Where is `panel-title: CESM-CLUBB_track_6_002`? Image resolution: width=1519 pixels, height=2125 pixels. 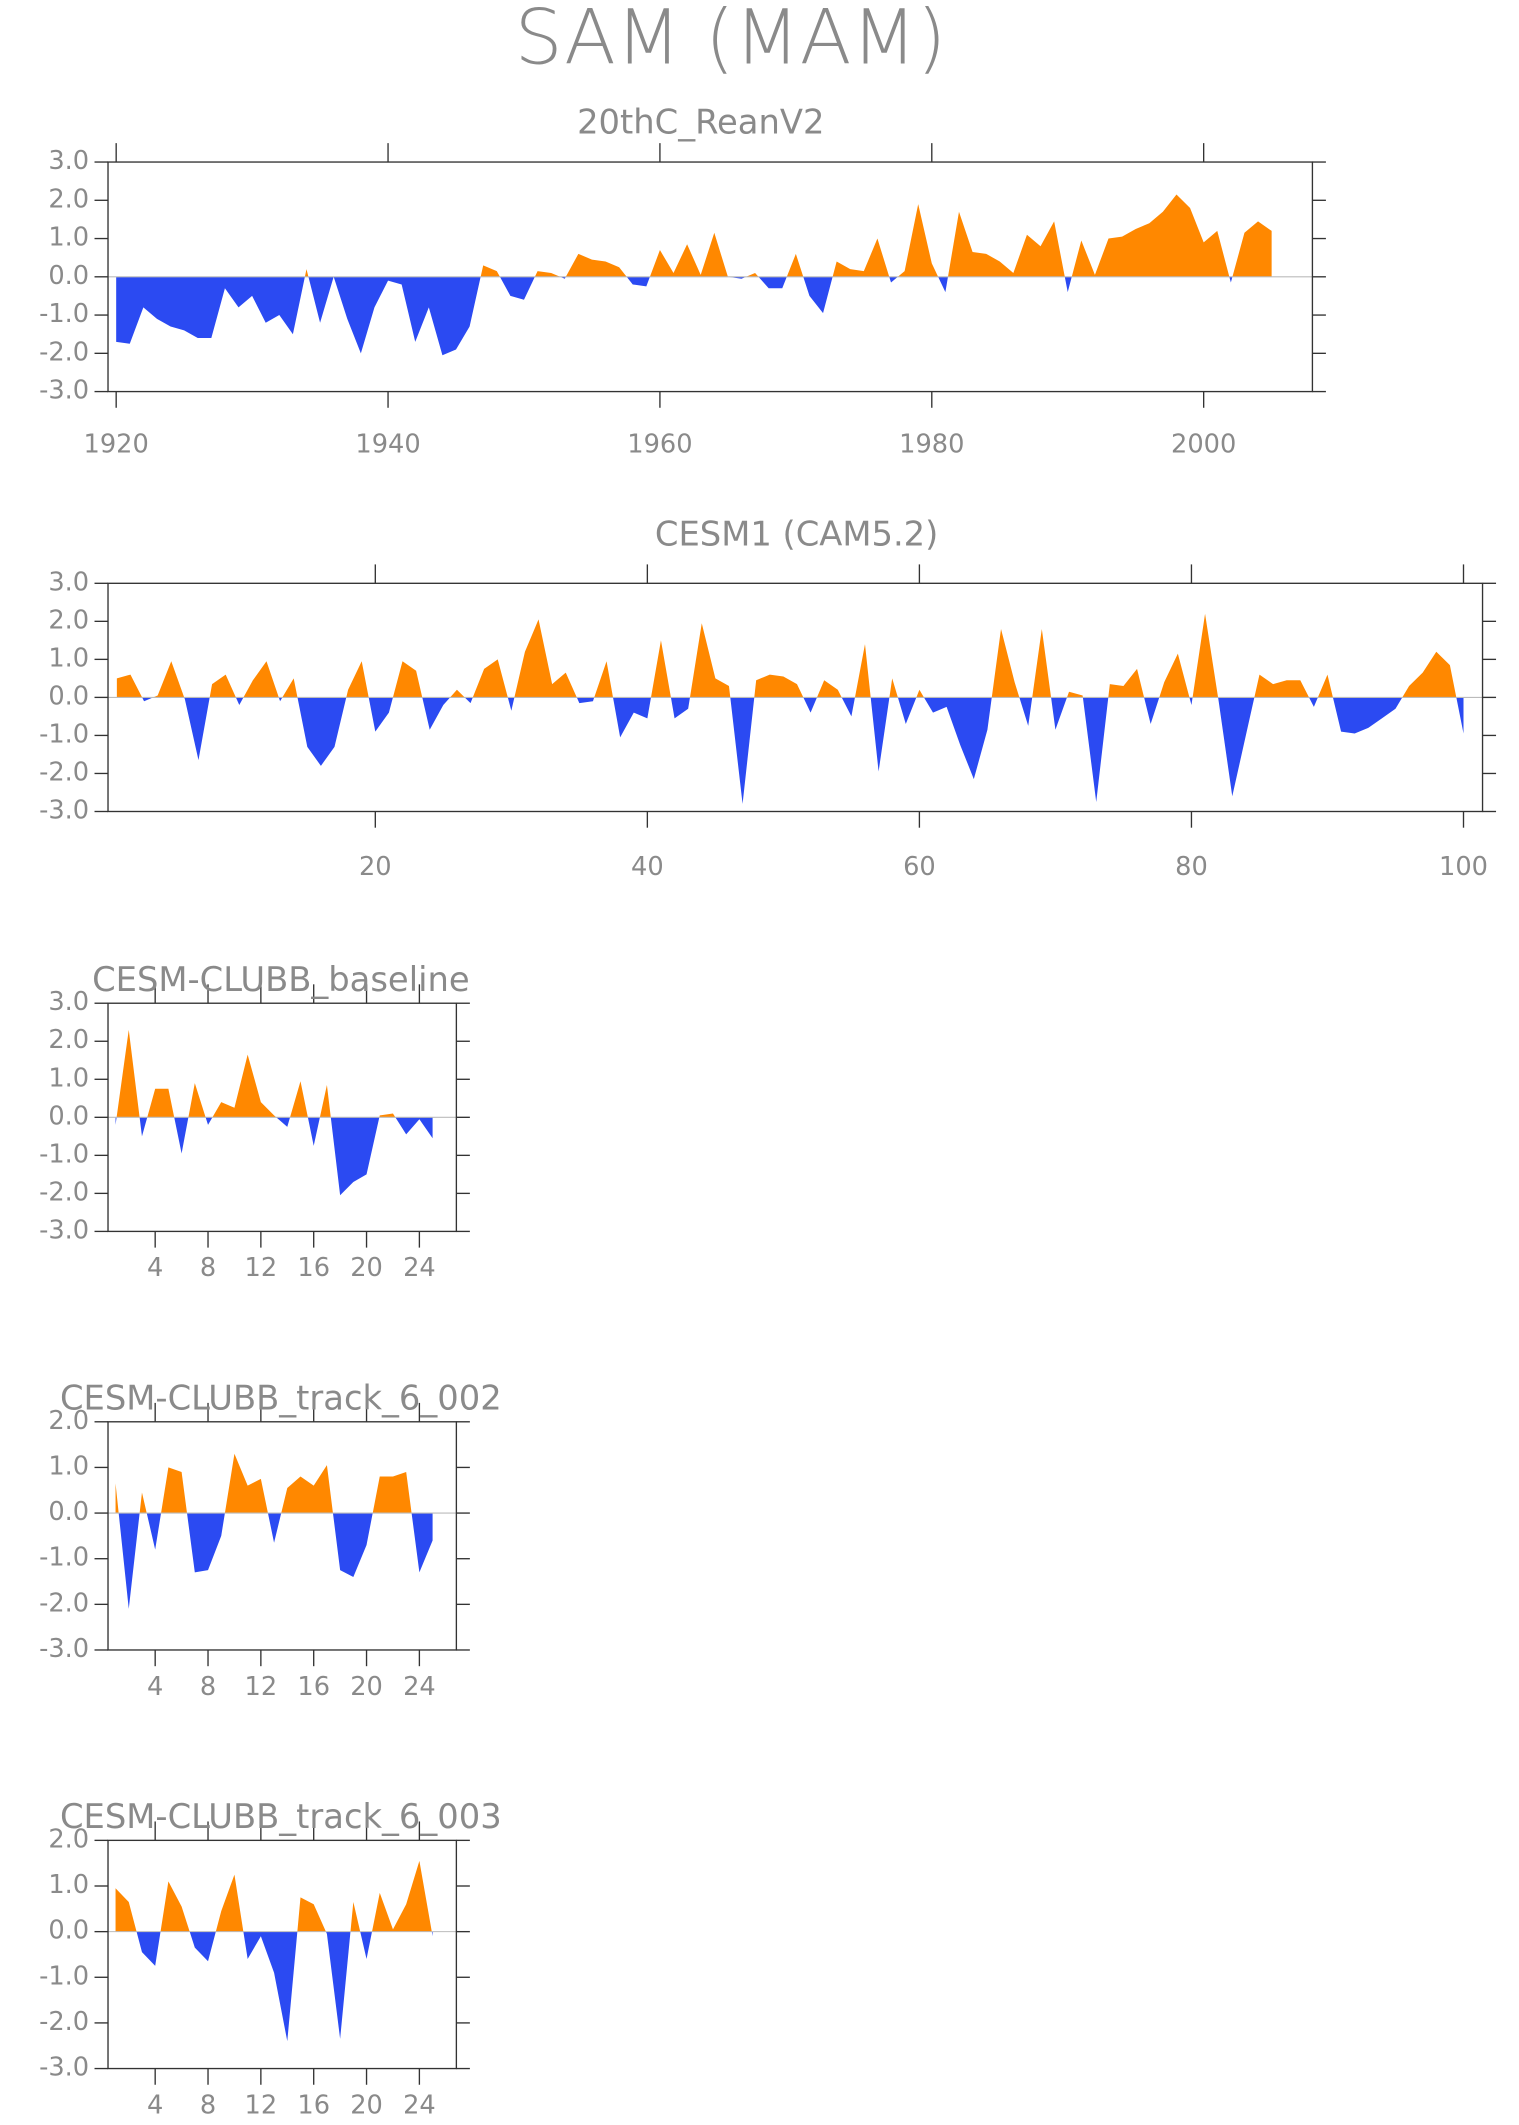
panel-title: CESM-CLUBB_track_6_002 is located at coordinates (281, 1398).